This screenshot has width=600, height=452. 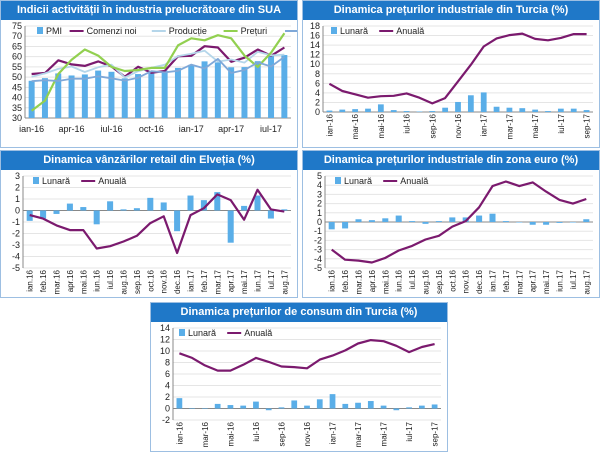 I want to click on x-tick-label: ian-16, so click(x=31, y=129).